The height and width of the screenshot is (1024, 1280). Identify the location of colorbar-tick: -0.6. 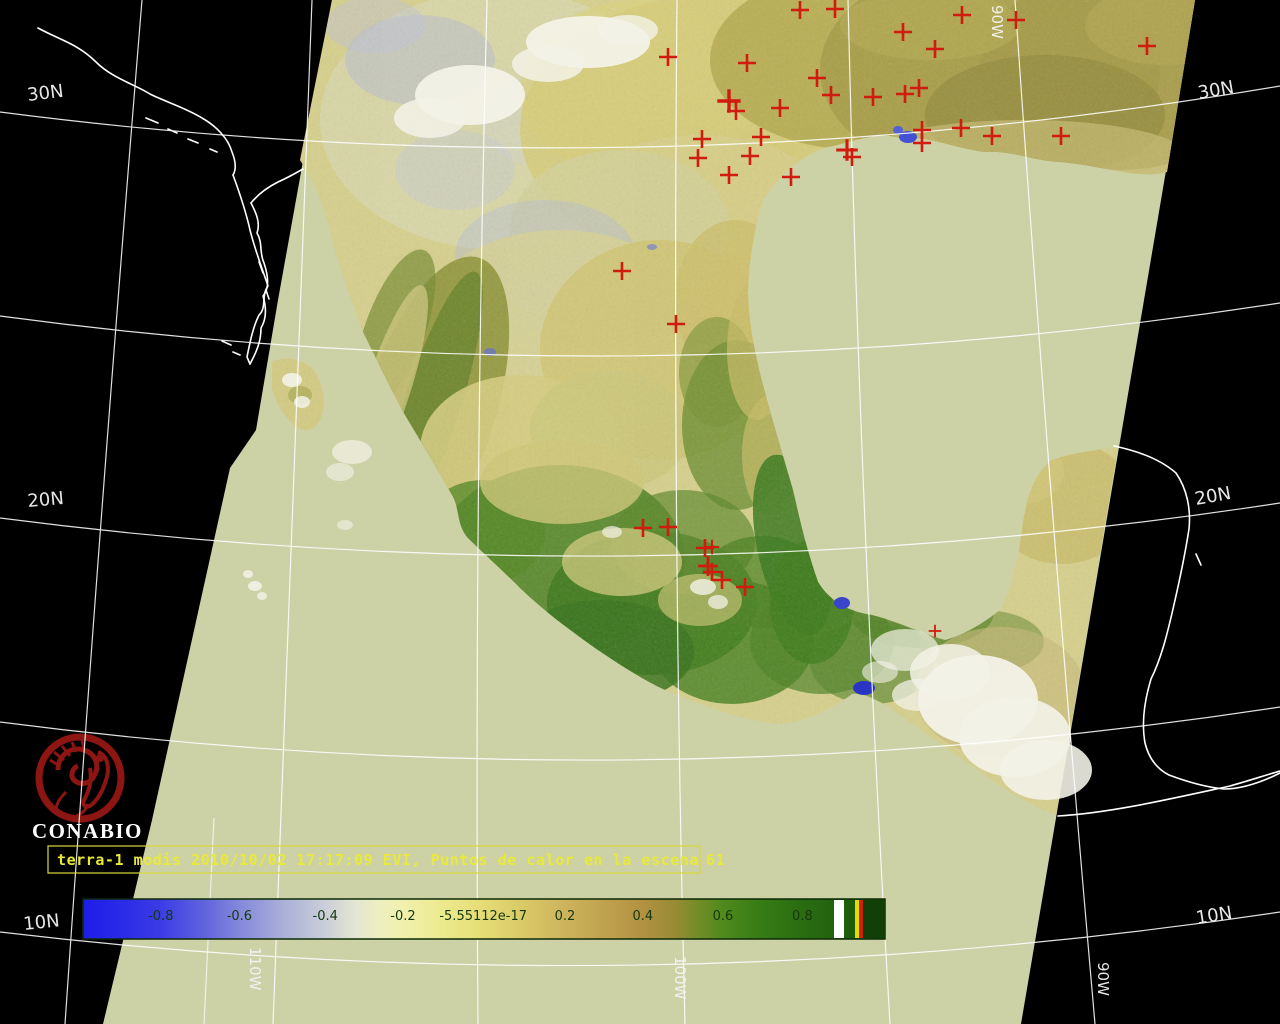
(239, 916).